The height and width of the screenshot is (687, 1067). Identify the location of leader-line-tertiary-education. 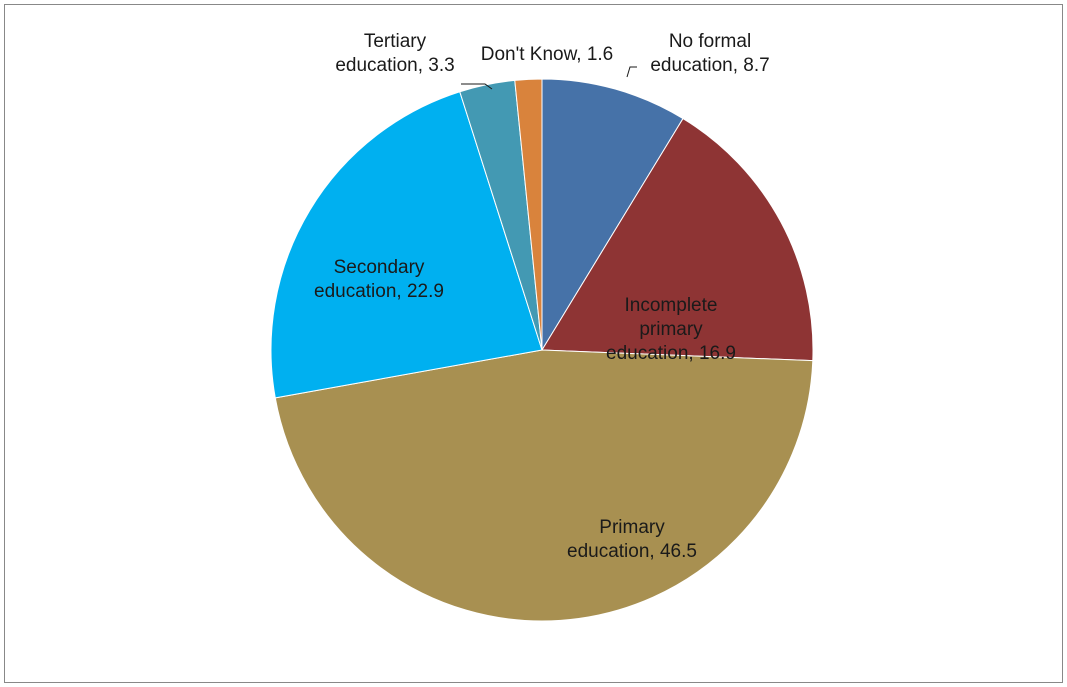
(477, 86).